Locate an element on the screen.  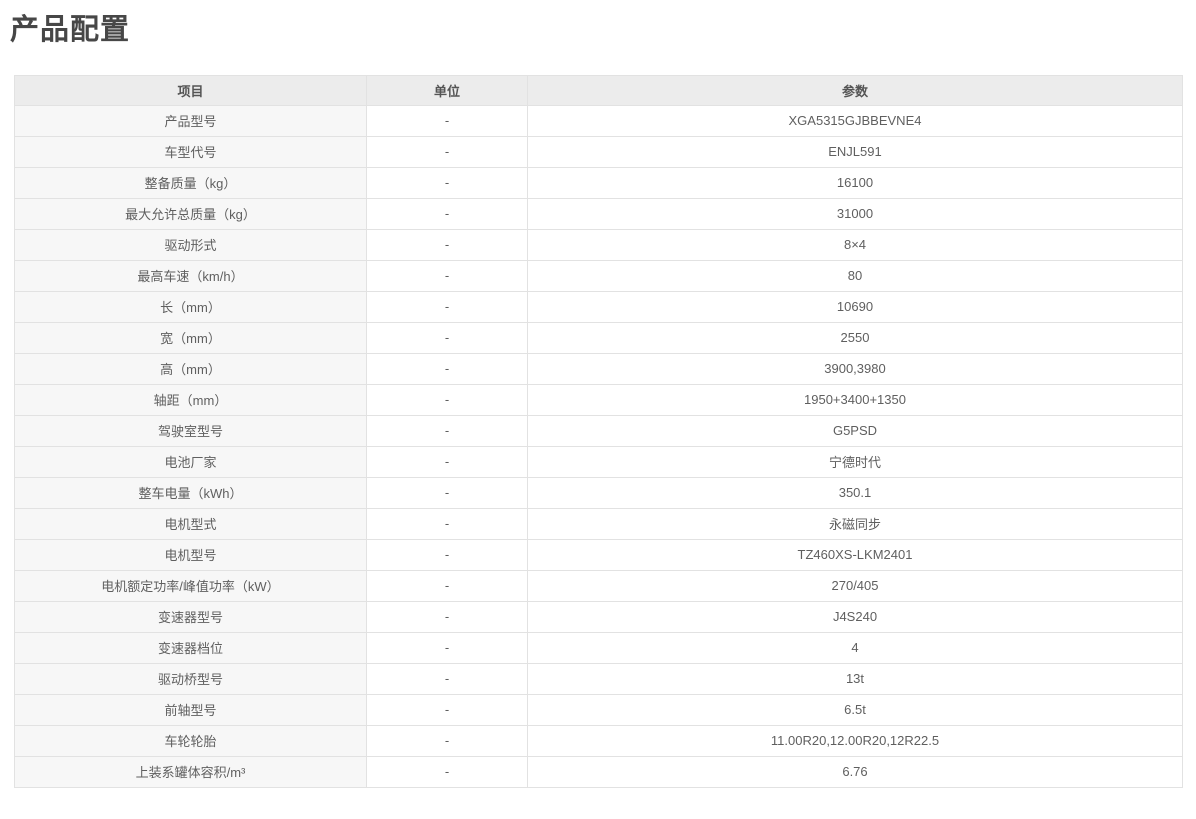
item-cell: 最大允许总质量（kg） is located at coordinates (190, 213).